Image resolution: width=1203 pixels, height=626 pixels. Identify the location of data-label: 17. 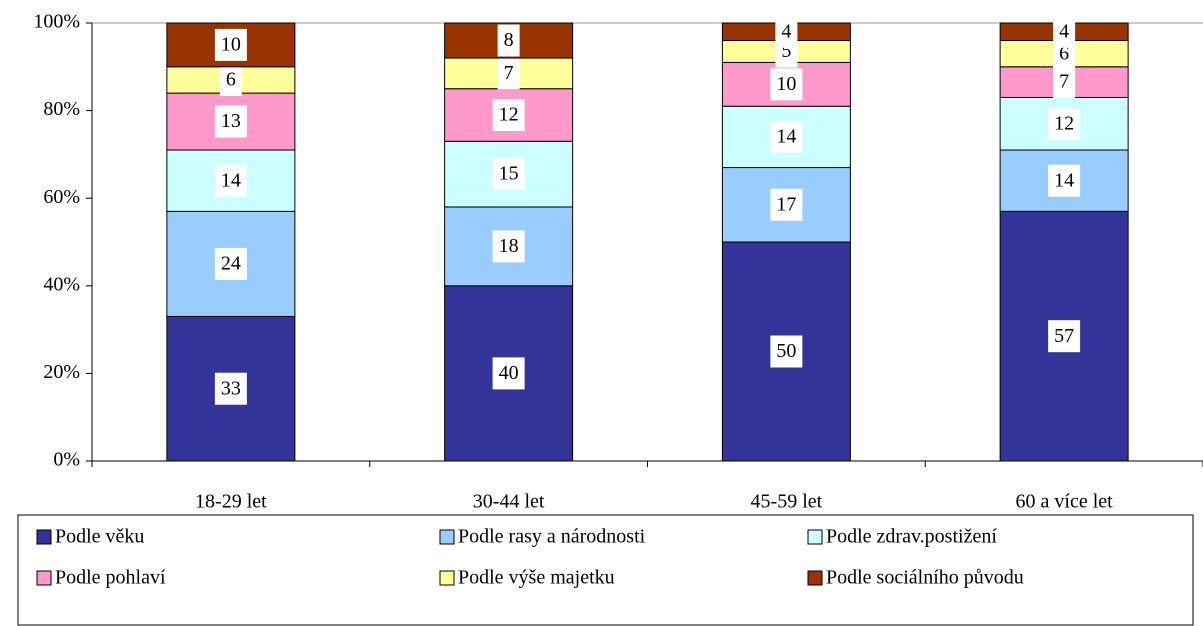
(786, 204).